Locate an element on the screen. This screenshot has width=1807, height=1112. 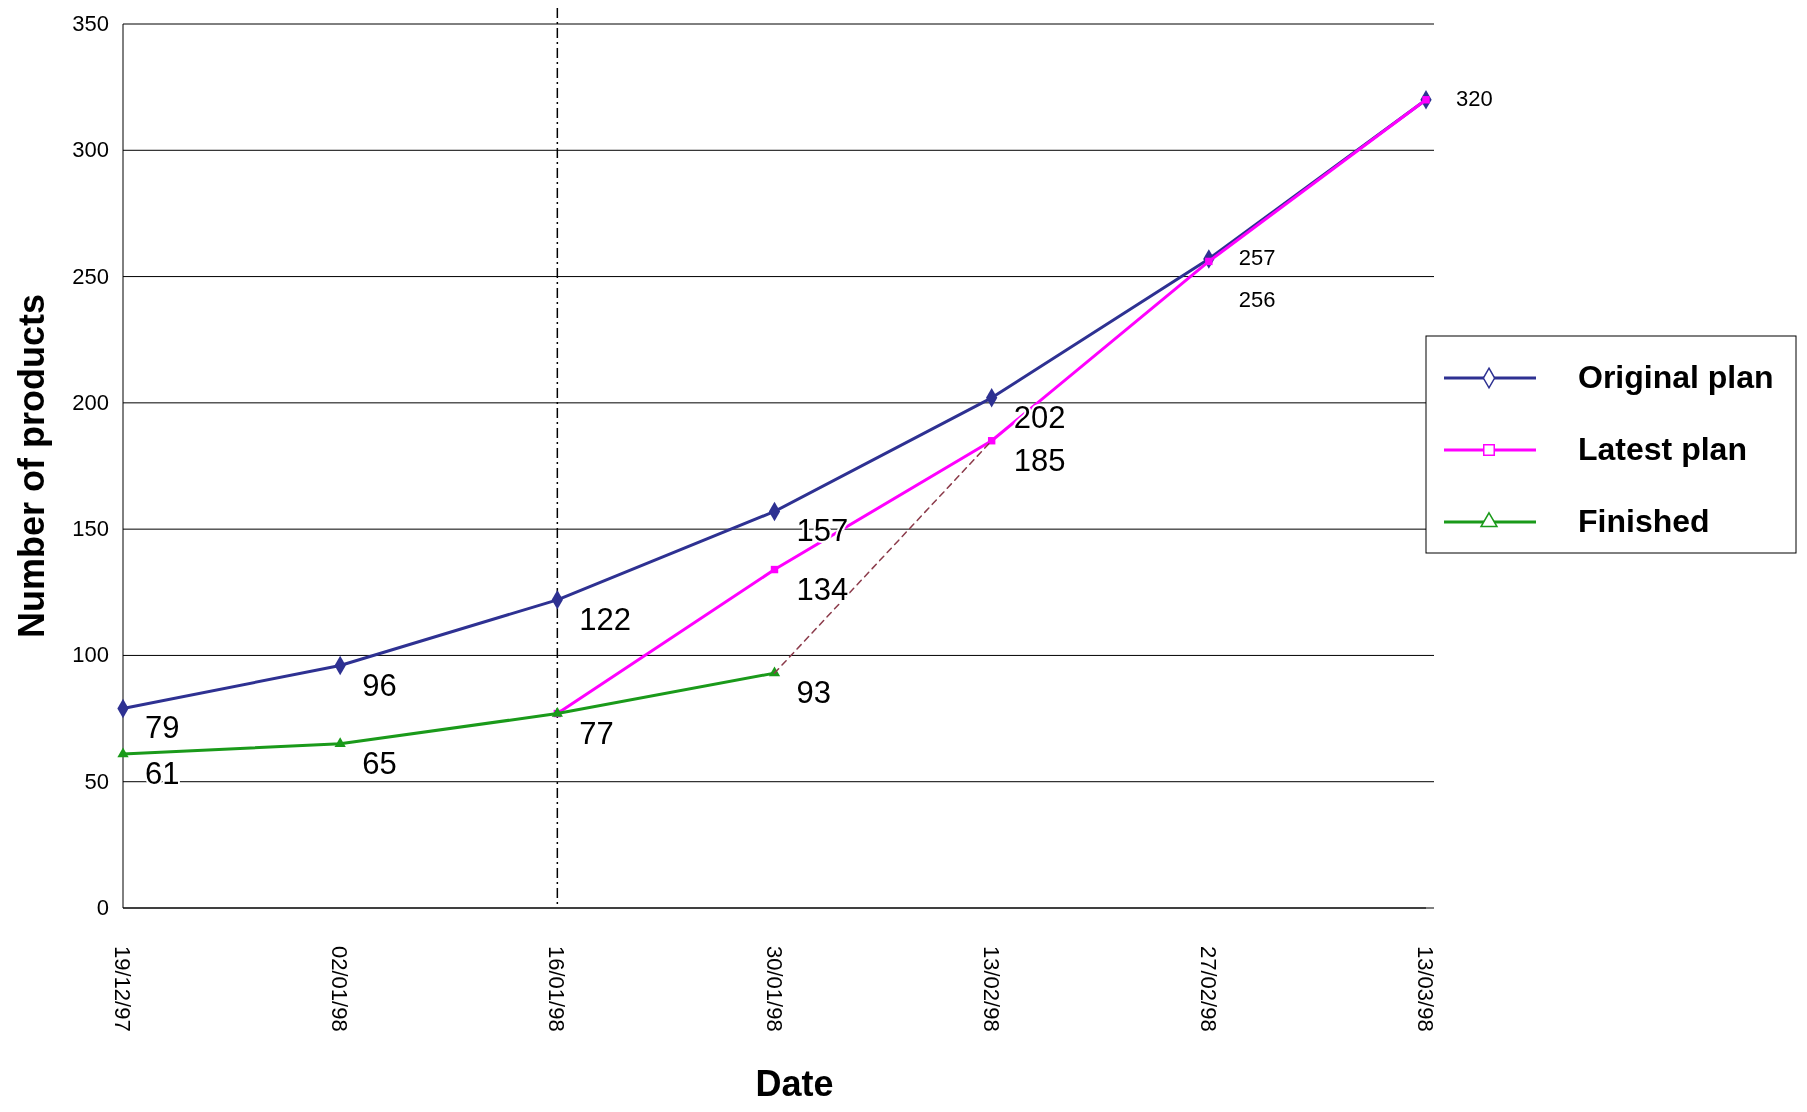
data-label: 257 is located at coordinates (1257, 257).